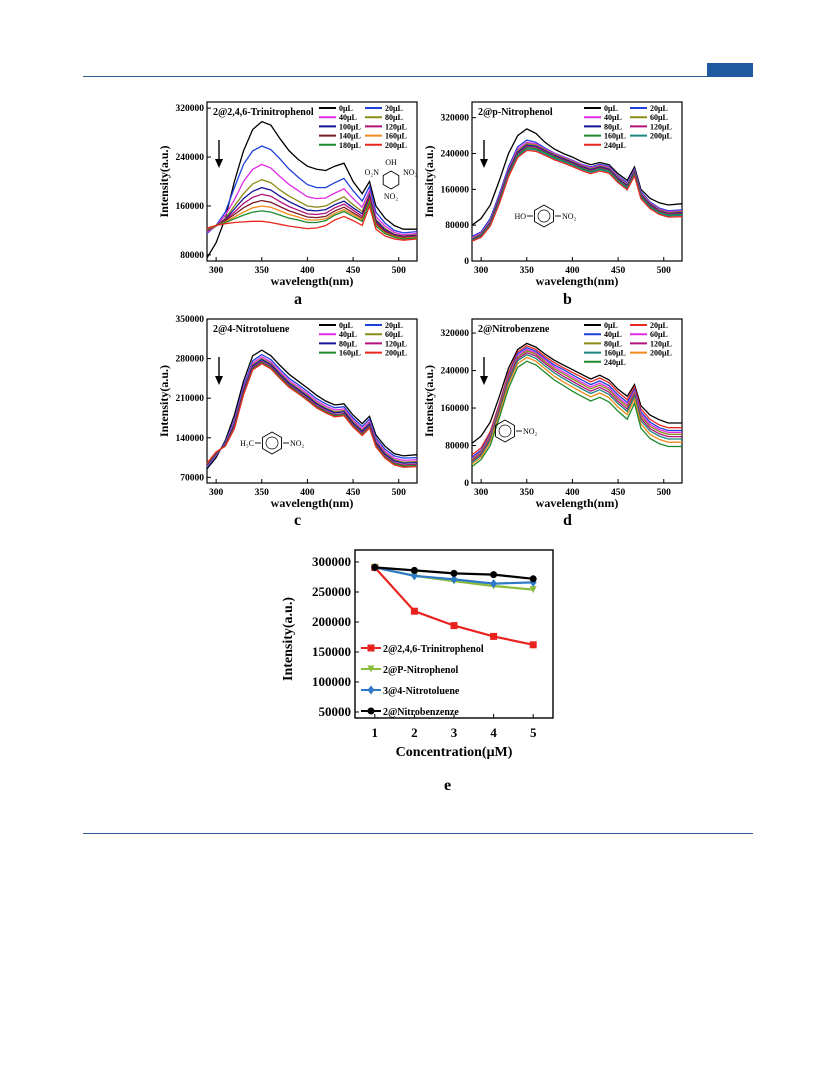 Image resolution: width=833 pixels, height=1091 pixels. I want to click on series-1-point, so click(533, 590).